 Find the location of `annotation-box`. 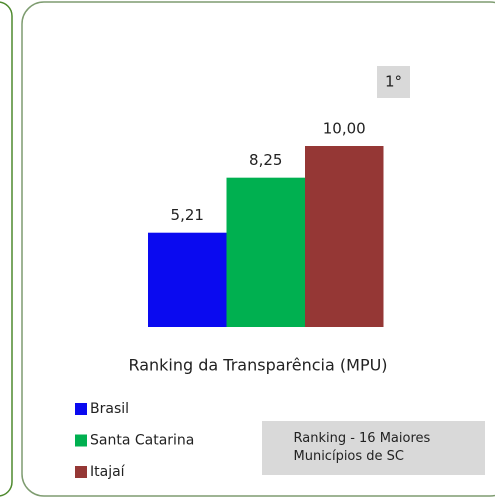

annotation-box is located at coordinates (373, 448).